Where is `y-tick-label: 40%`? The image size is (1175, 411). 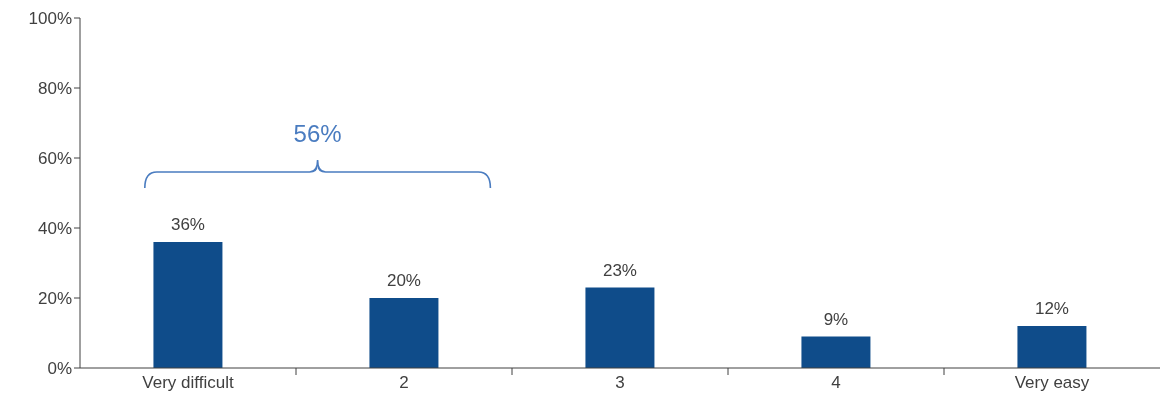
y-tick-label: 40% is located at coordinates (54, 229).